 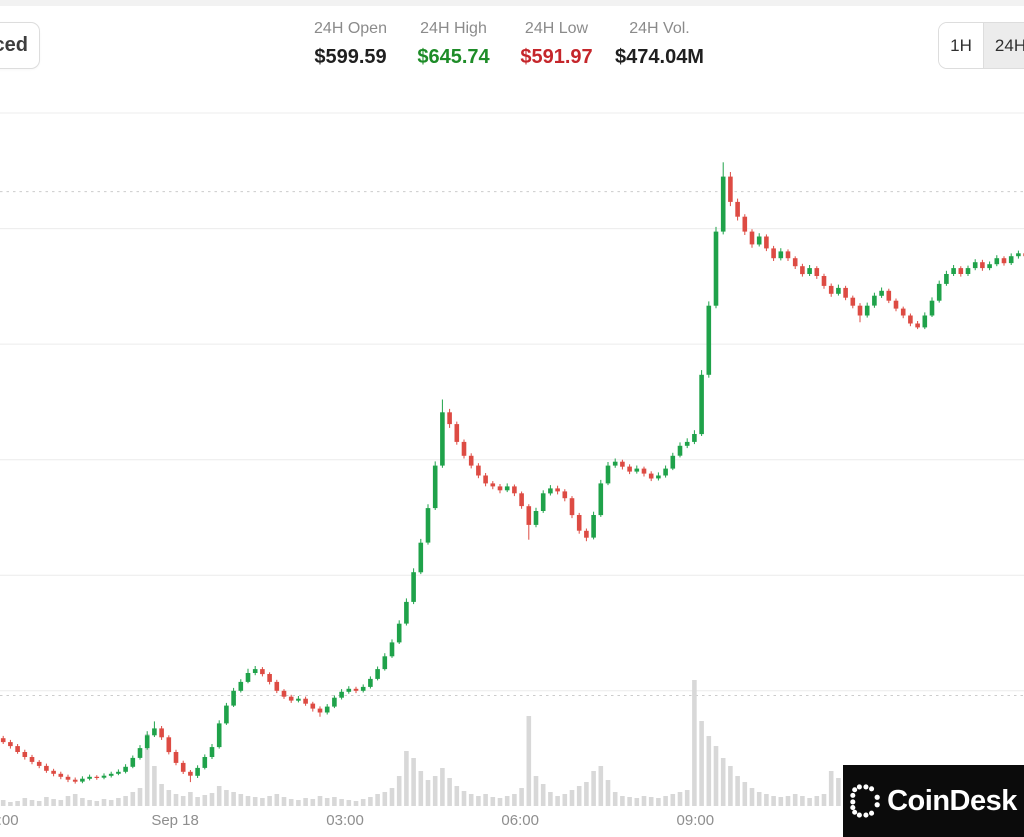 I want to click on stat-24h-vol: 24H Vol. $474.04M, so click(x=659, y=45).